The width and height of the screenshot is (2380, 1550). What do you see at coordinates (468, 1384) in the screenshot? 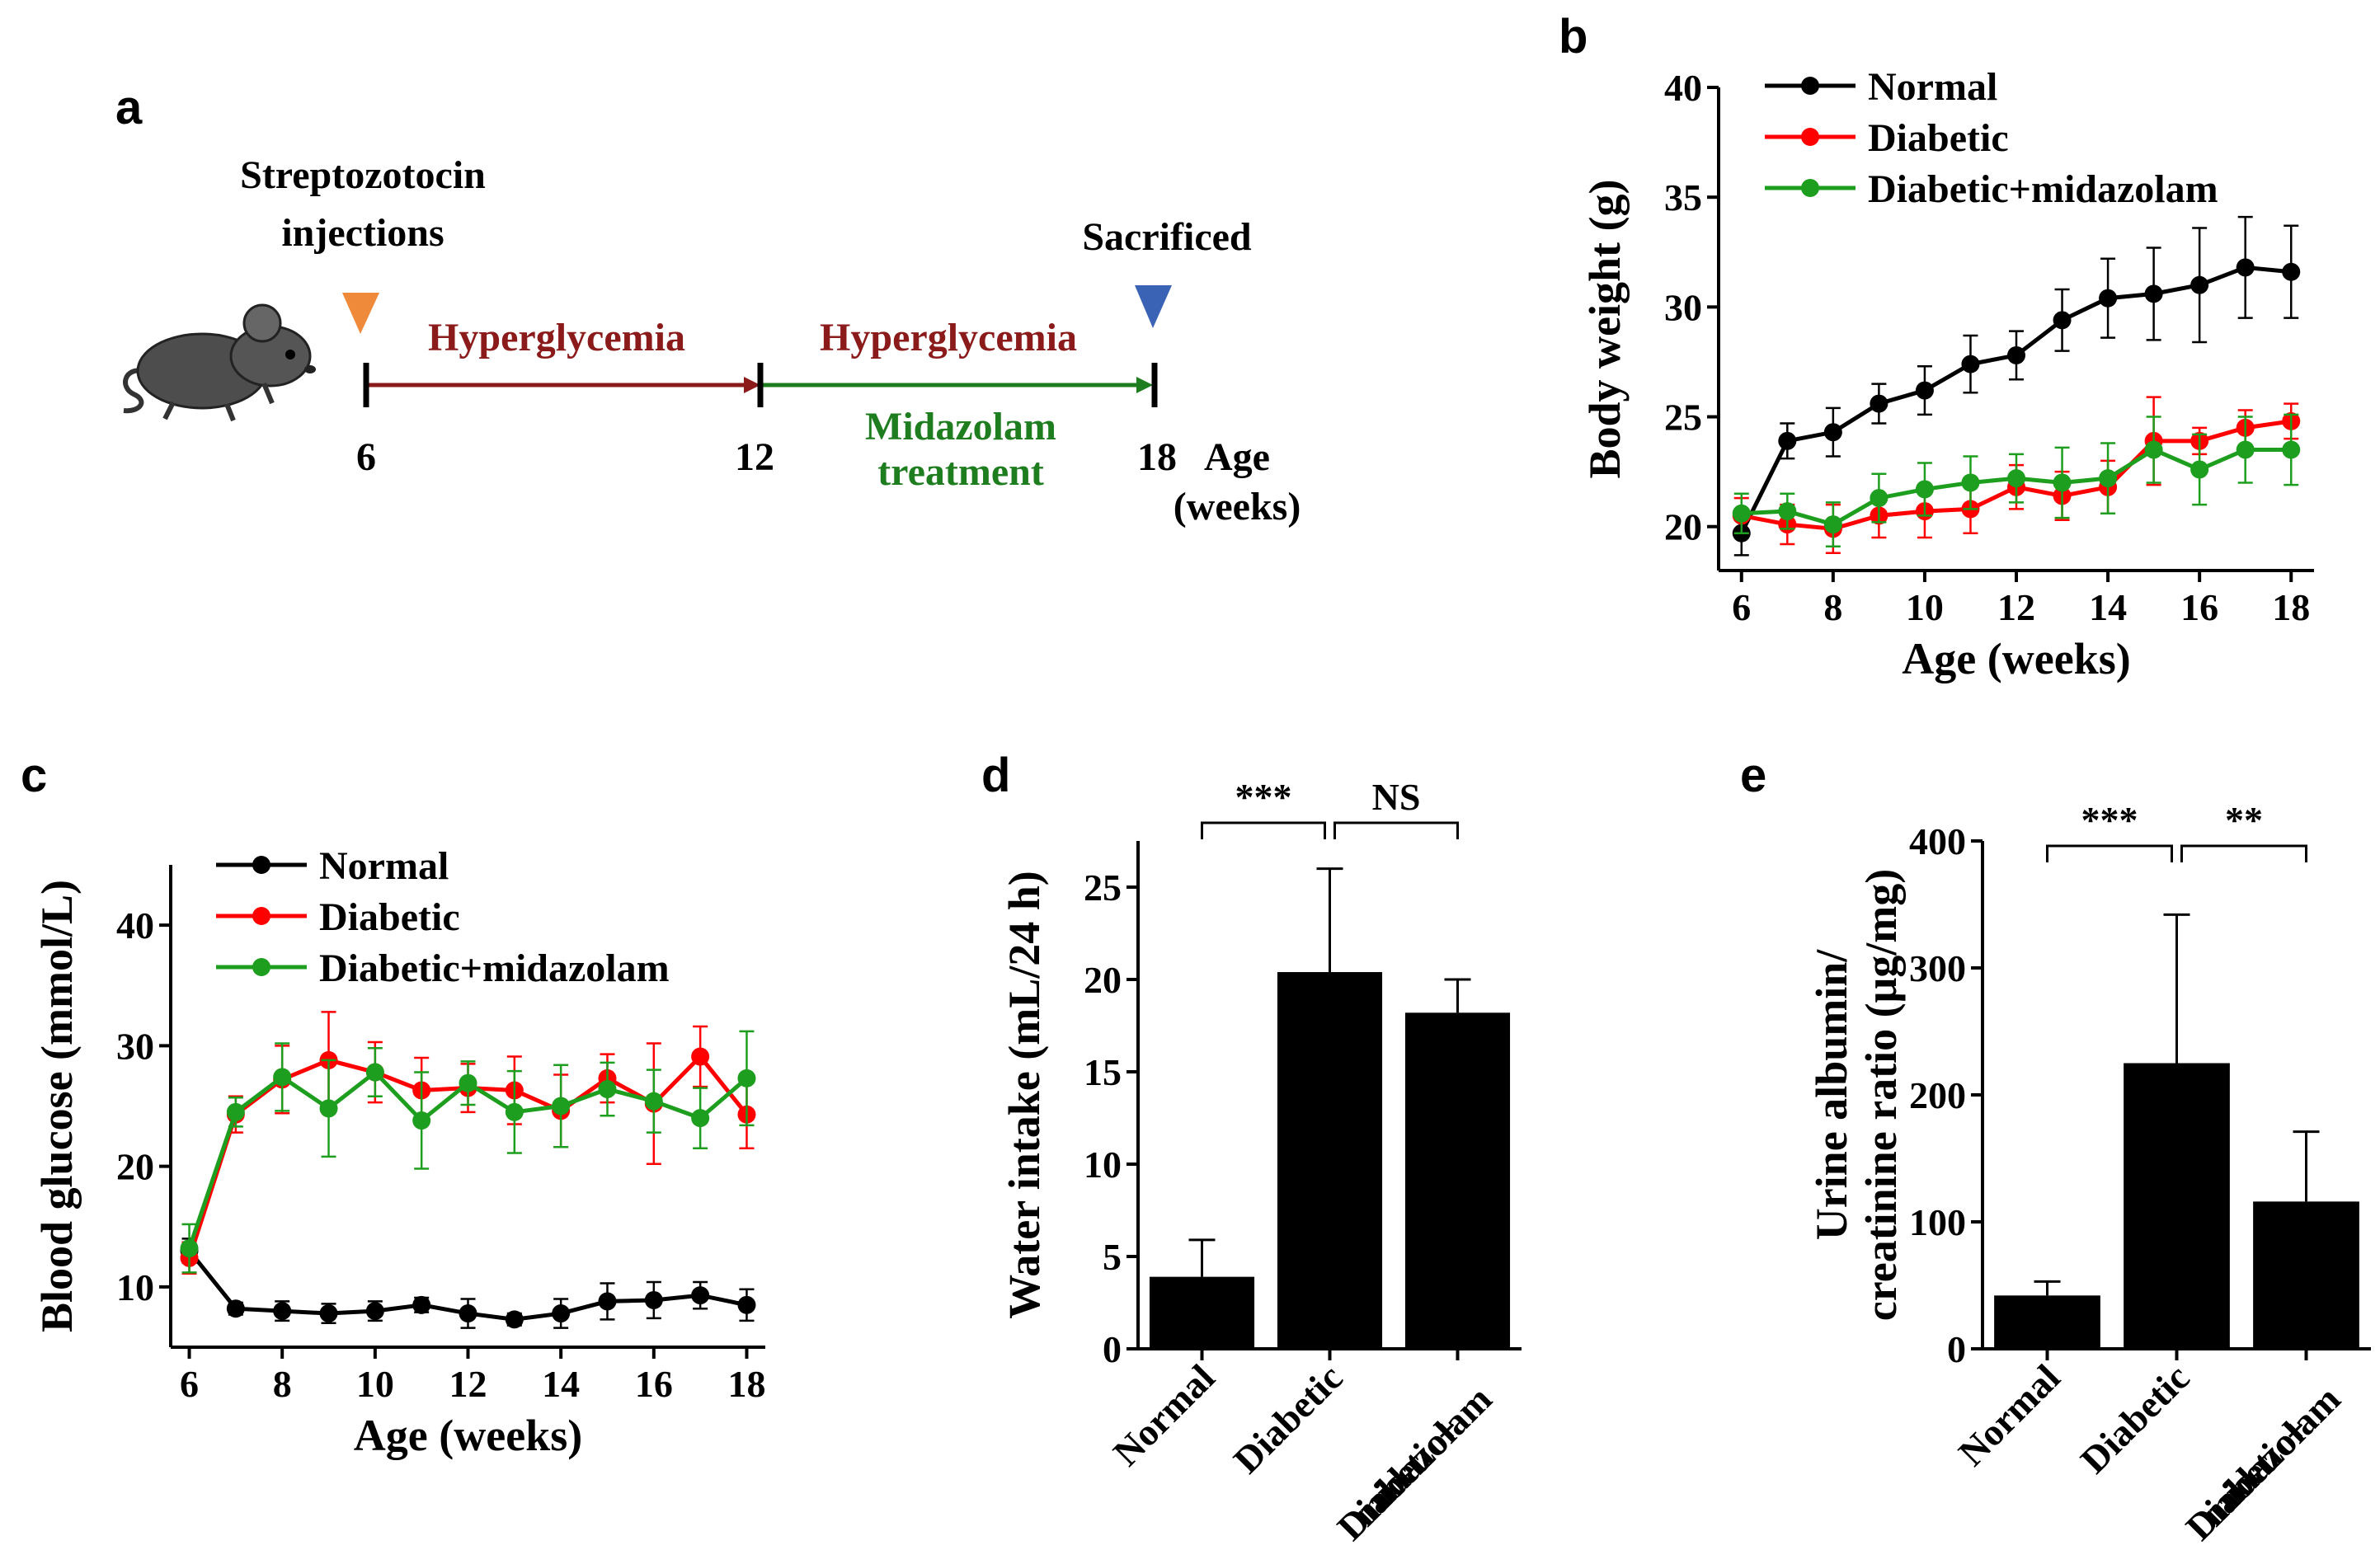
I see `x-tick-label-12: 12` at bounding box center [468, 1384].